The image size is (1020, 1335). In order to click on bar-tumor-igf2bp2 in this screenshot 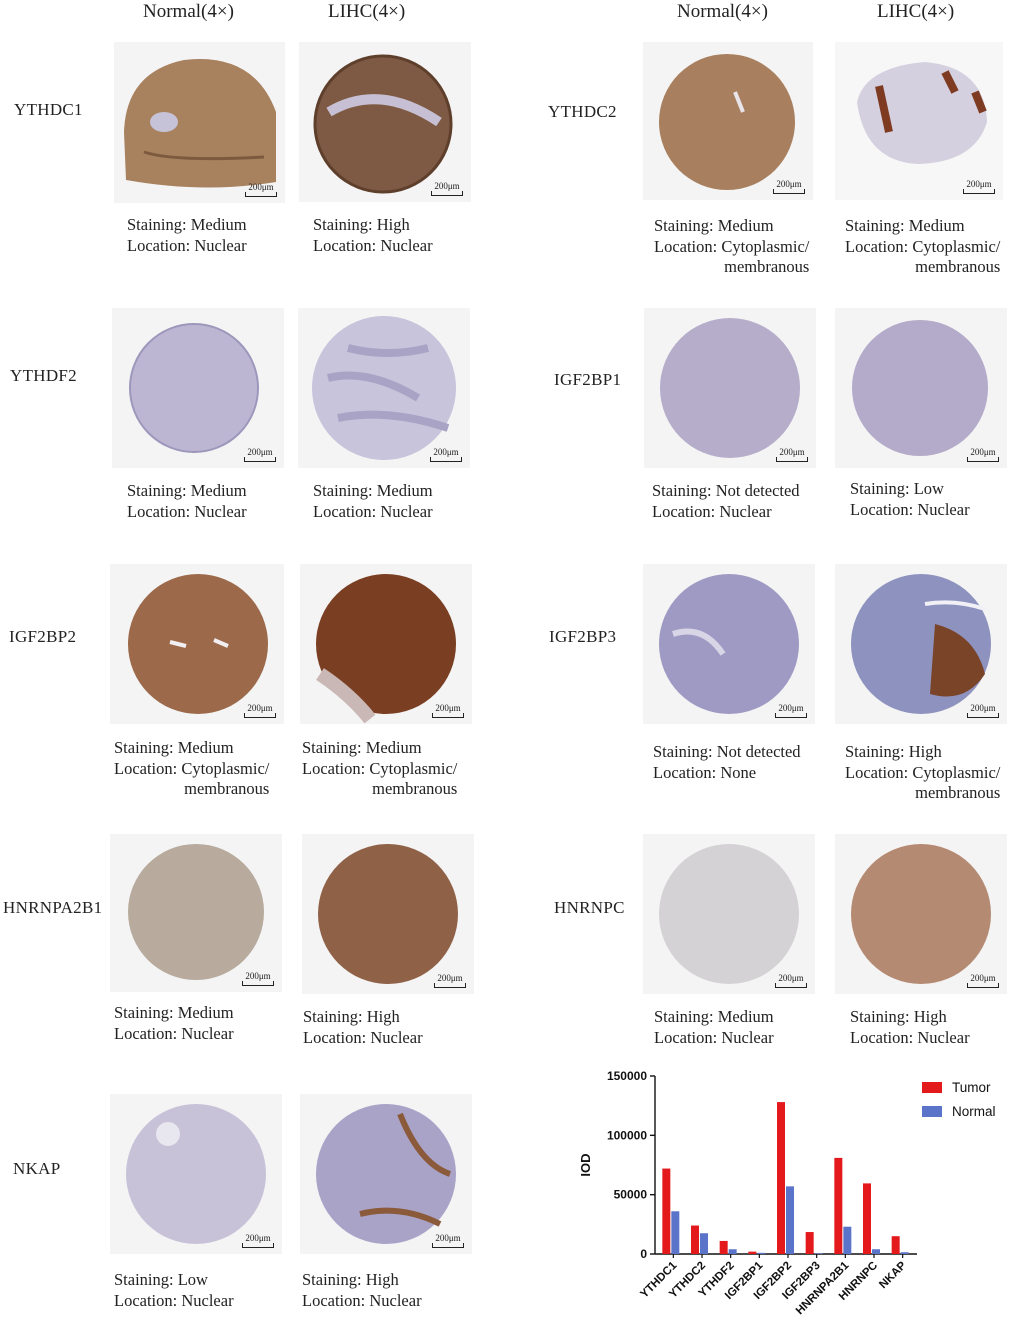, I will do `click(781, 1178)`.